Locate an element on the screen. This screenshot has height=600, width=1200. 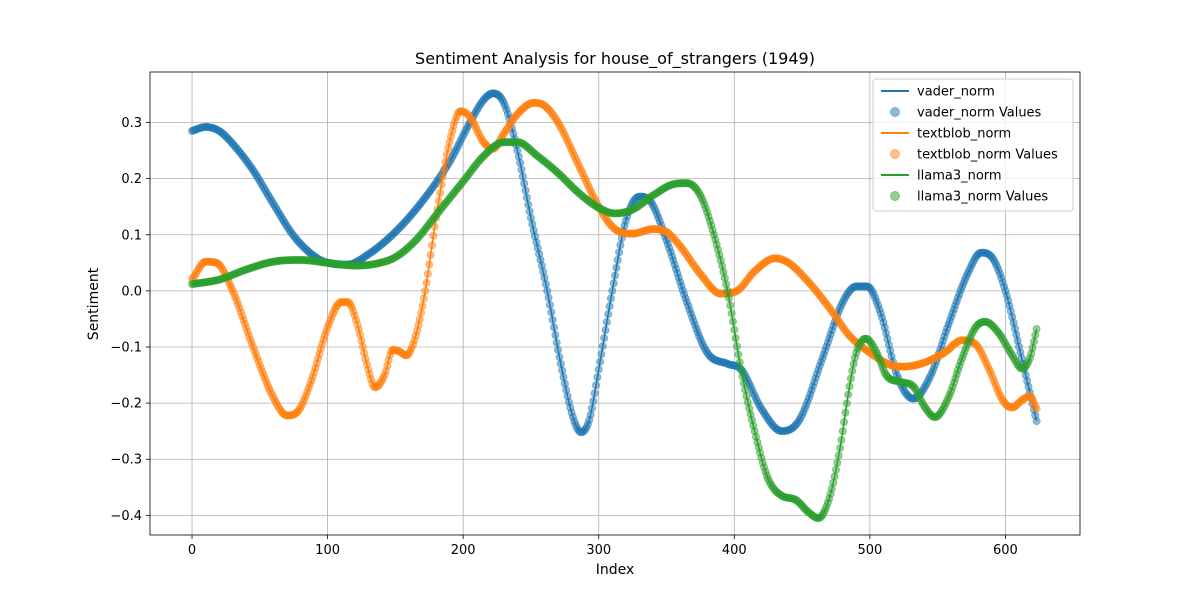
legend-label: vader_norm is located at coordinates (956, 92).